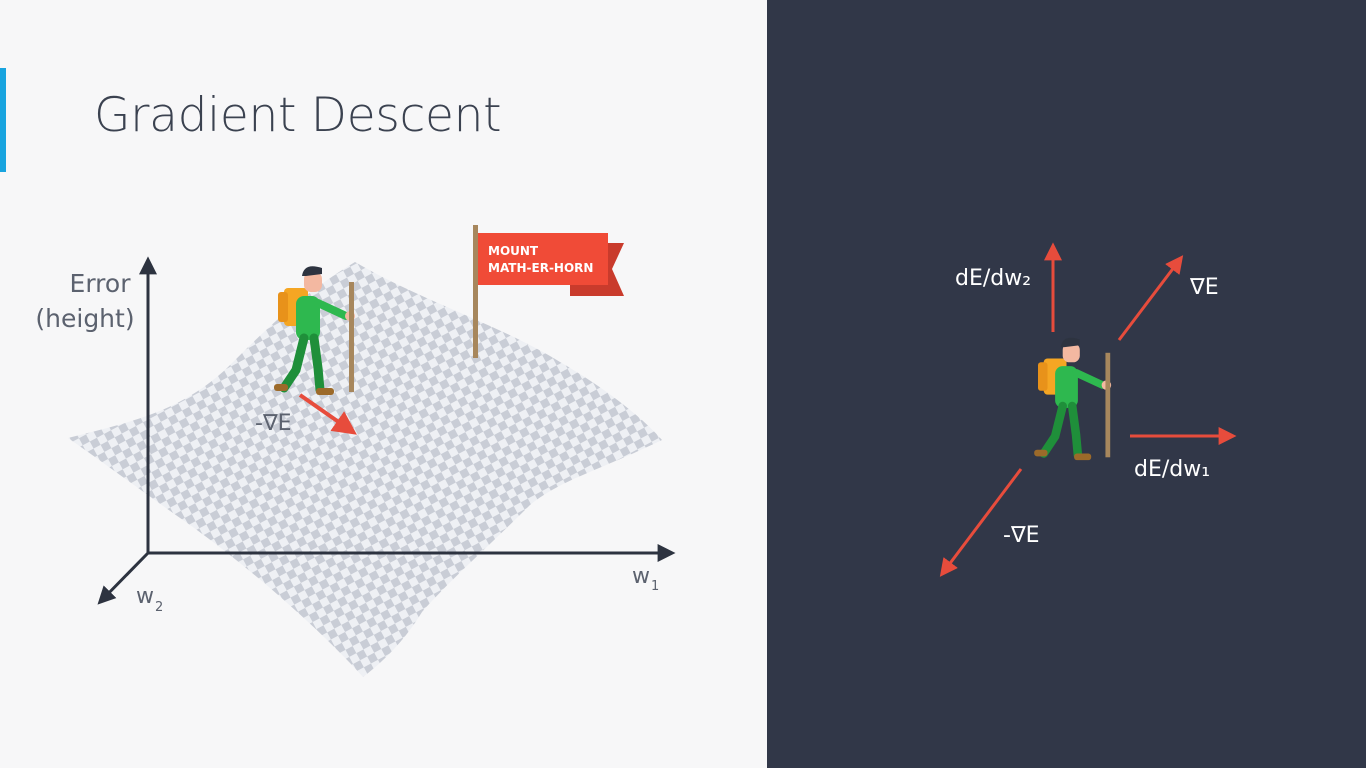  What do you see at coordinates (327, 414) in the screenshot?
I see `neg-gradient-arrow-left` at bounding box center [327, 414].